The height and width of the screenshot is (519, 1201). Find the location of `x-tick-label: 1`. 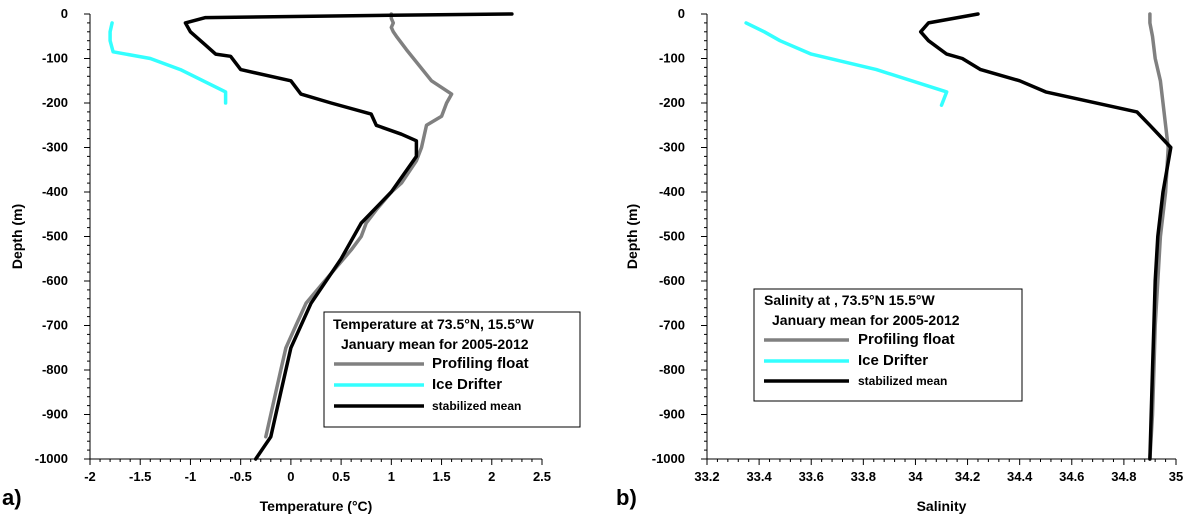

x-tick-label: 1 is located at coordinates (391, 476).